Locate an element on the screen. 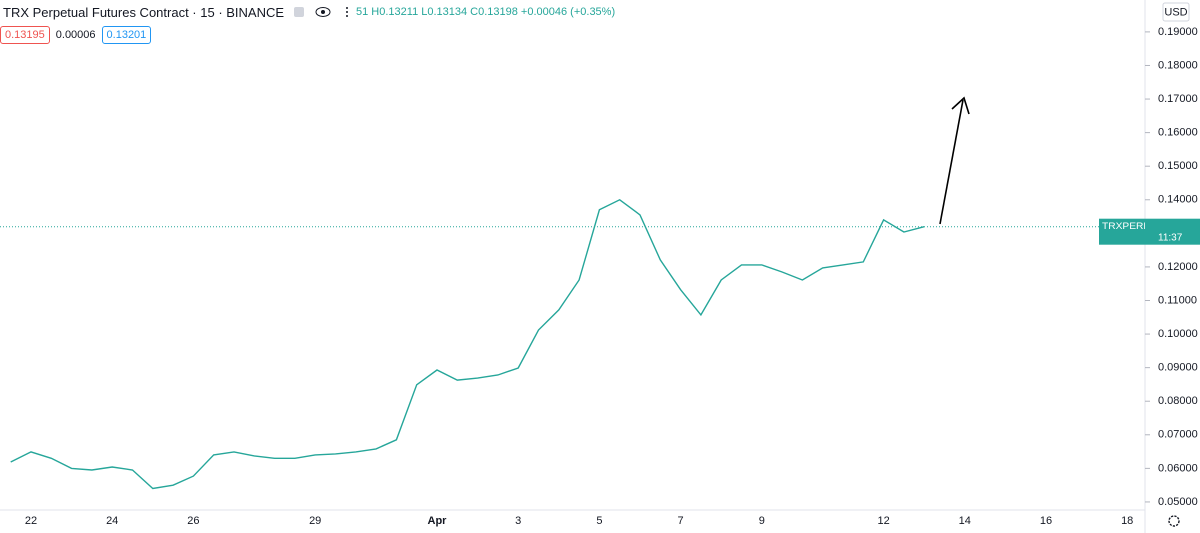  y-tick-label: 0.08000 is located at coordinates (1178, 401).